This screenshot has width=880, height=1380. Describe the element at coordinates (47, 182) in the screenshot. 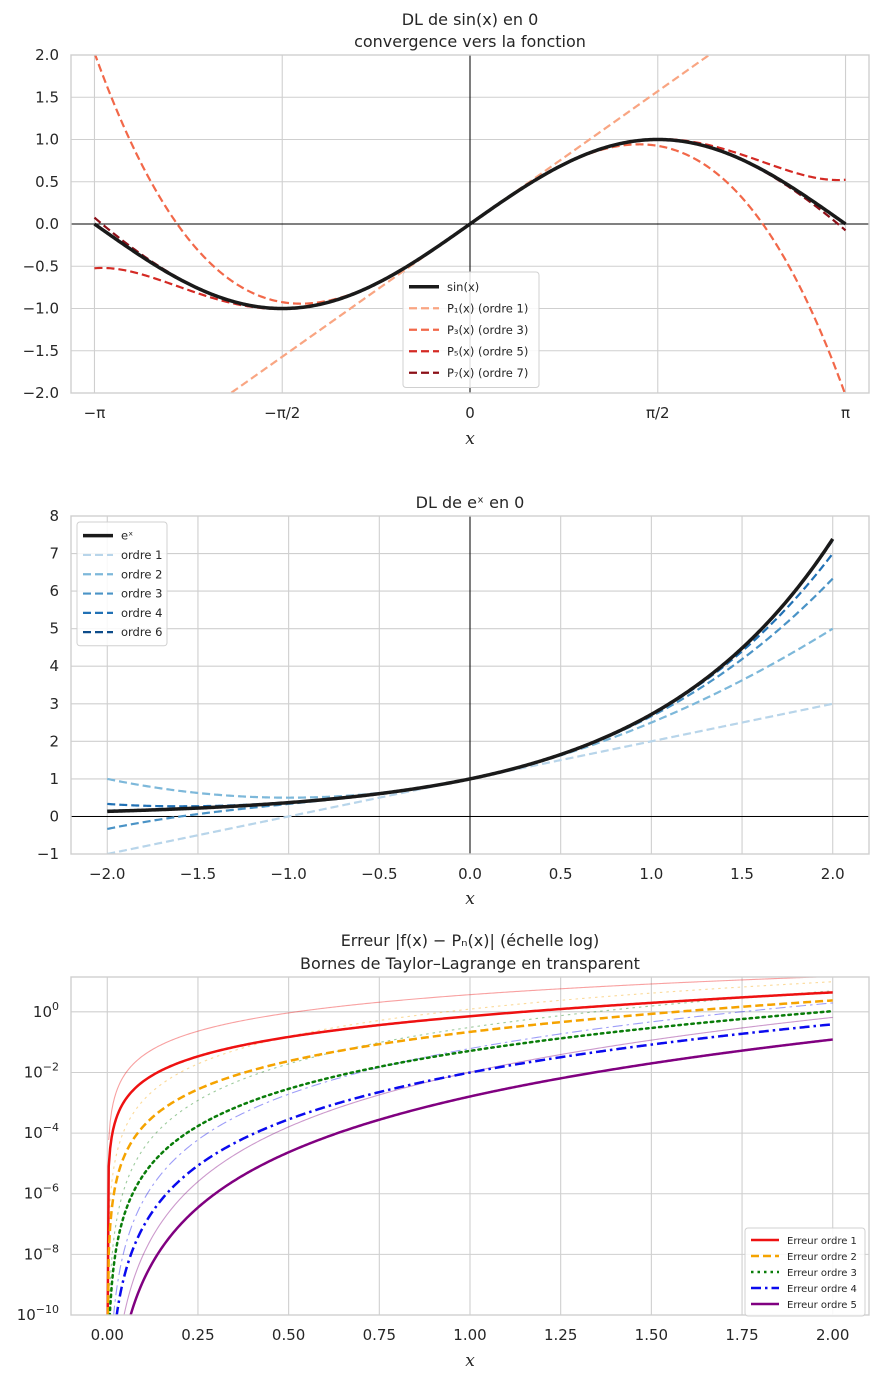

I see `y-tick-label: 0.5` at that location.